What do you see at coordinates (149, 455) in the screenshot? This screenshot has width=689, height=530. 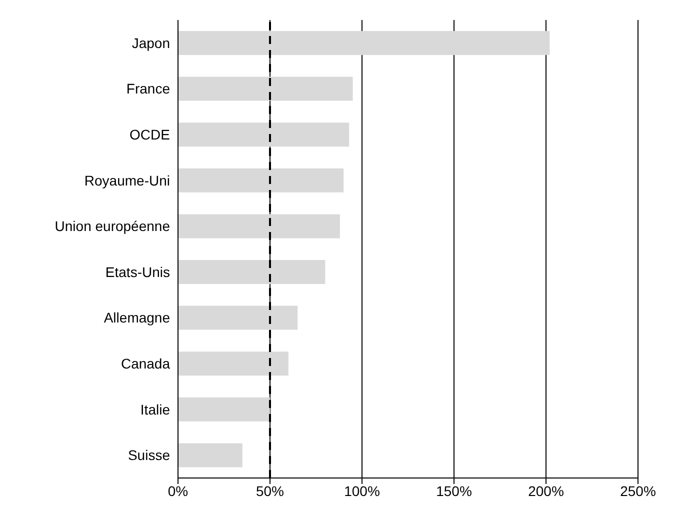 I see `y-tick-label: Suisse` at bounding box center [149, 455].